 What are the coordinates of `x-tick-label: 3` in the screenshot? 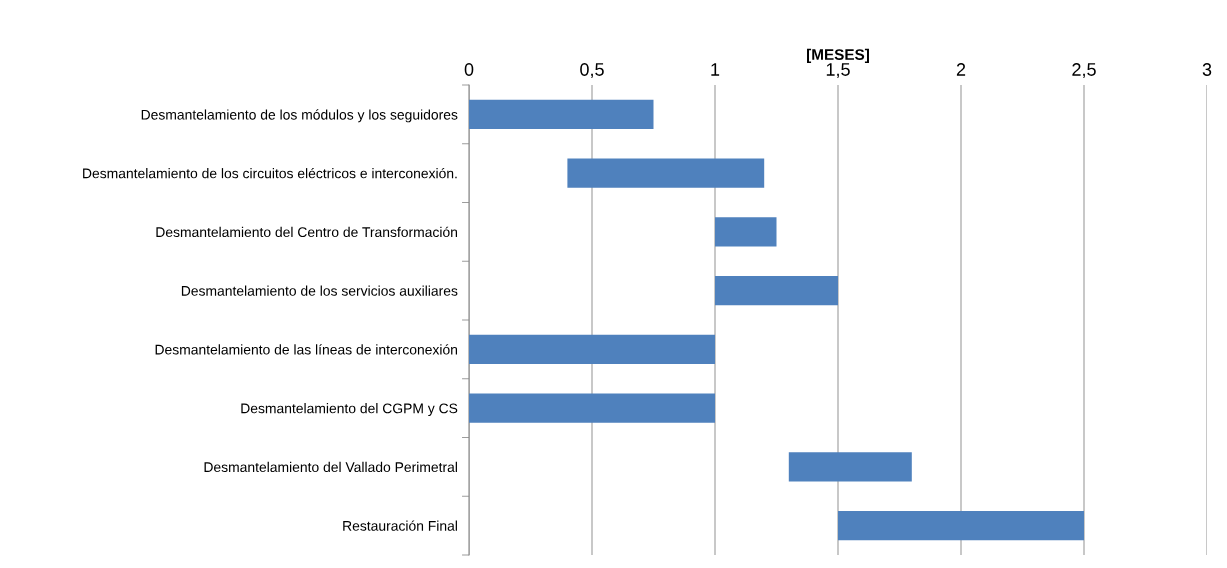 It's located at (1207, 69).